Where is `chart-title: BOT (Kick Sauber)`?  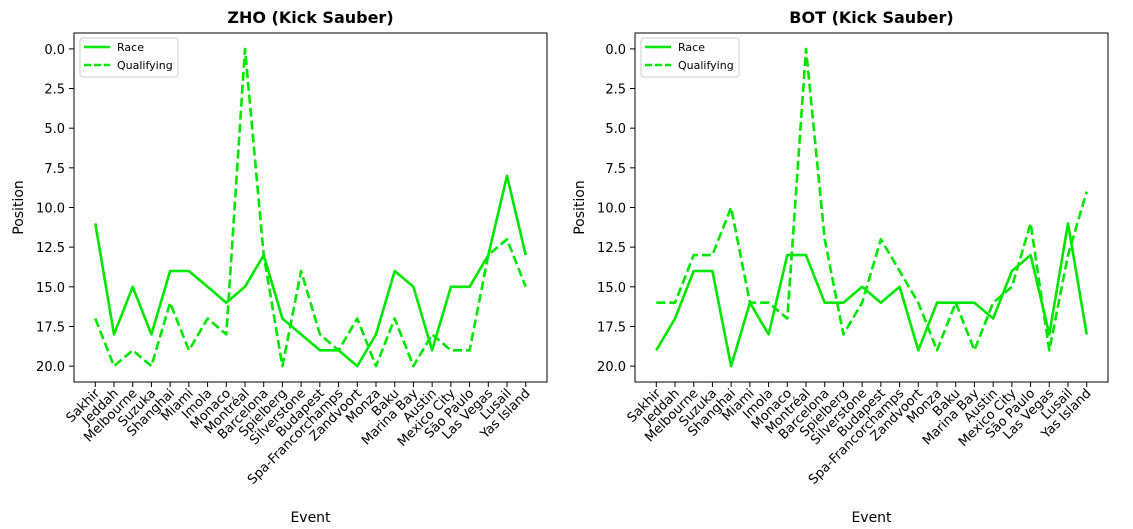
chart-title: BOT (Kick Sauber) is located at coordinates (871, 17).